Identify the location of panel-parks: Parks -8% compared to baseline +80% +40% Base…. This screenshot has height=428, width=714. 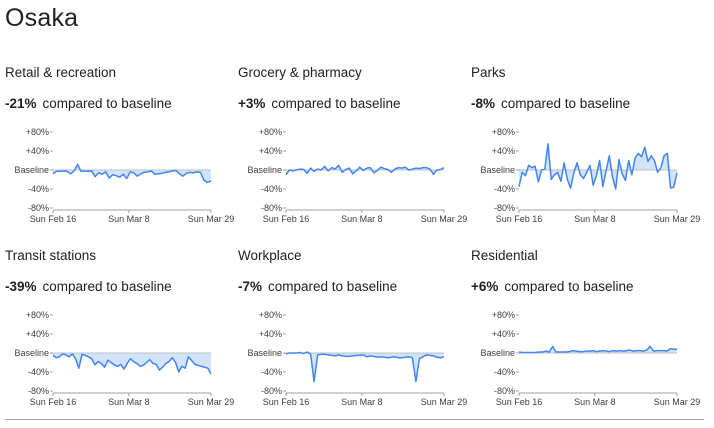
(586, 155).